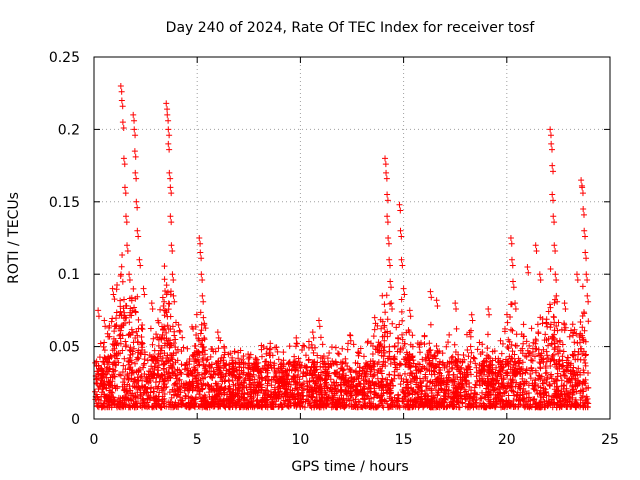 The height and width of the screenshot is (480, 640). Describe the element at coordinates (75, 420) in the screenshot. I see `y-tick-label: 0` at that location.